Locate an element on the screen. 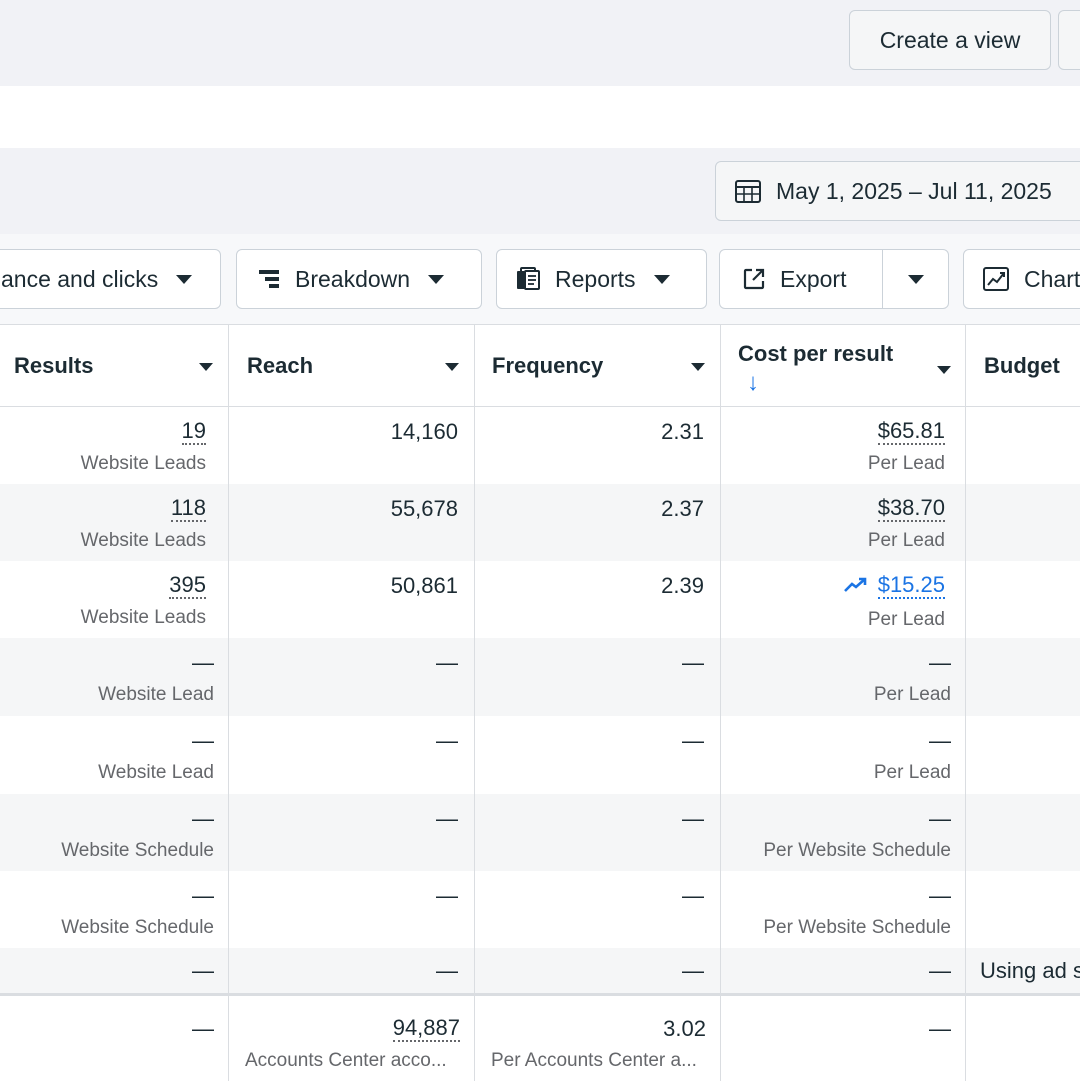  export-button: Export is located at coordinates (801, 279).